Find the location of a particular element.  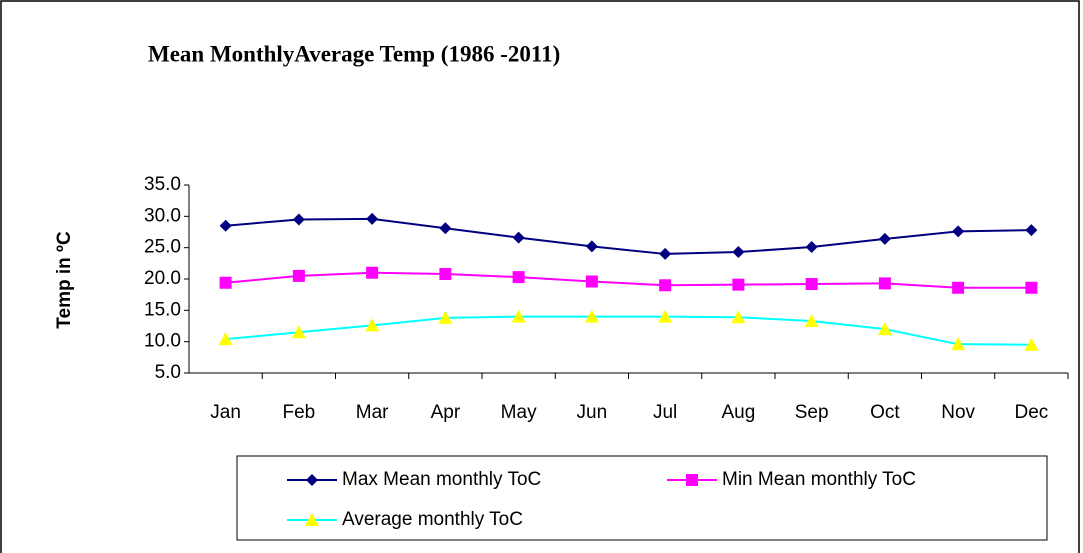

x-tick-label: Feb is located at coordinates (299, 412).